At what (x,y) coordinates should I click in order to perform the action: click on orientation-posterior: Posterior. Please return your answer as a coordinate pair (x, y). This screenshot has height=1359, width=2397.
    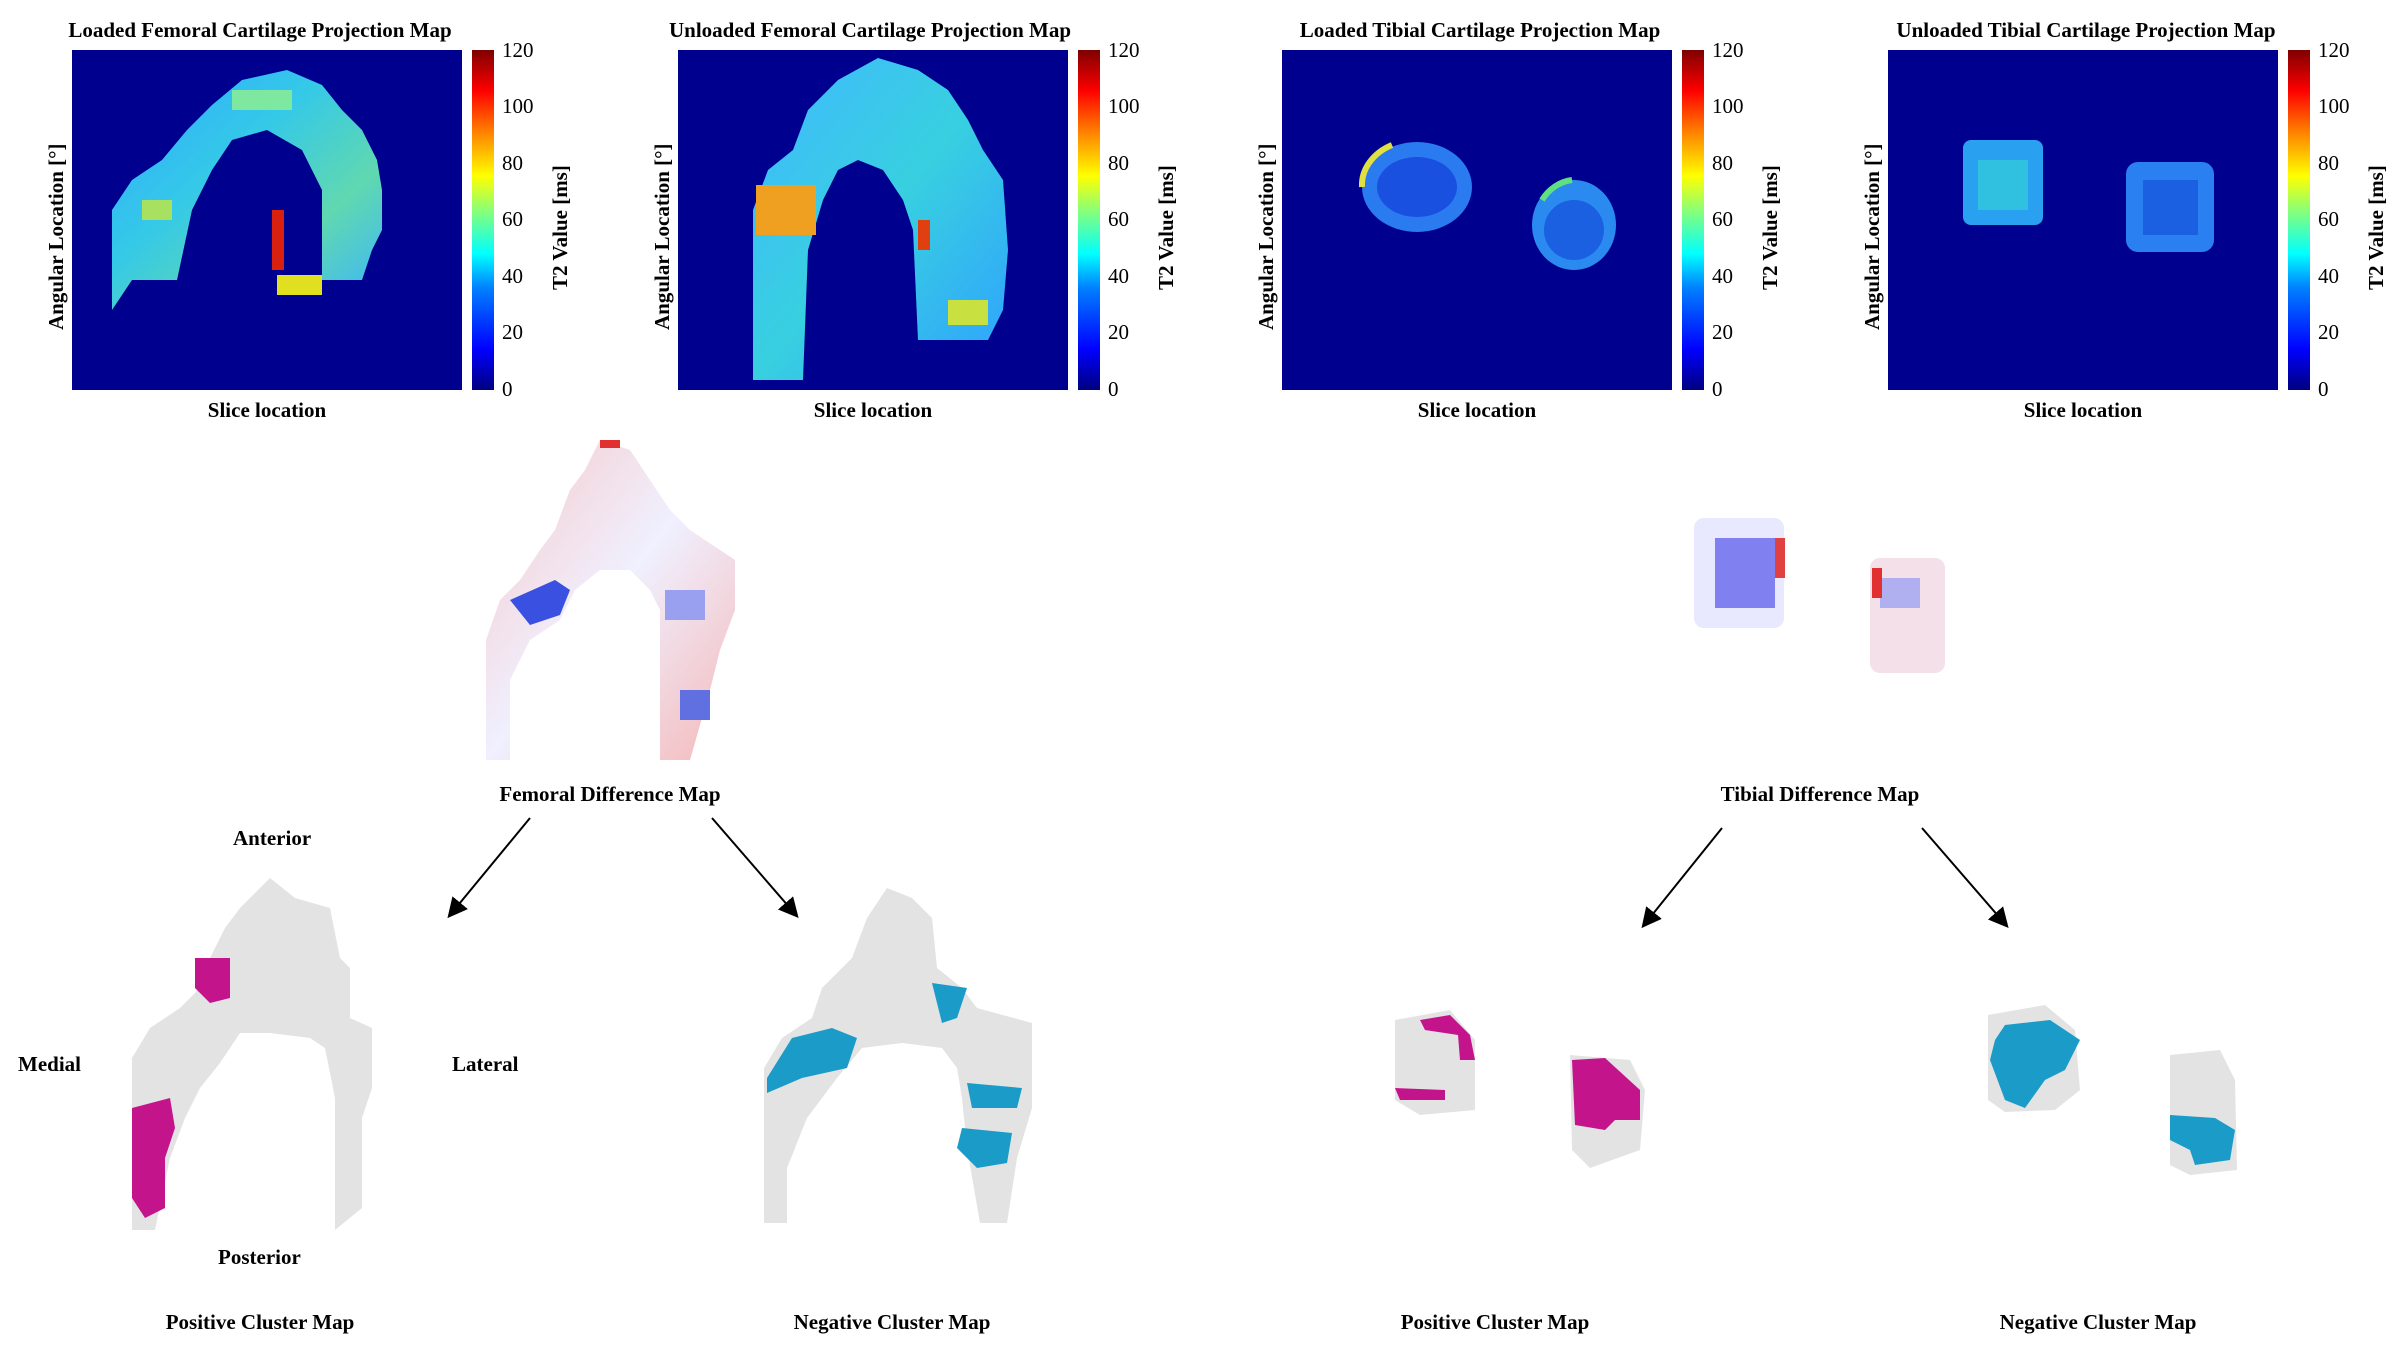
    Looking at the image, I should click on (259, 1257).